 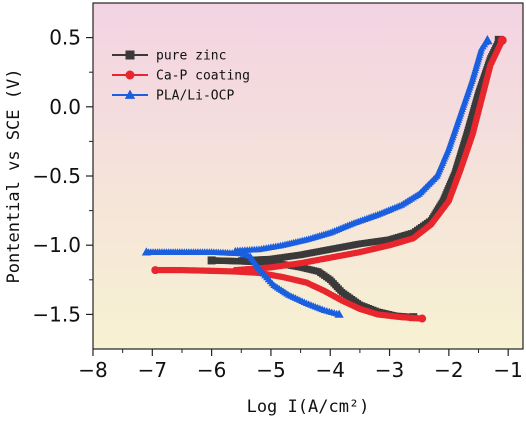 What do you see at coordinates (191, 56) in the screenshot?
I see `legend-label: pure zinc` at bounding box center [191, 56].